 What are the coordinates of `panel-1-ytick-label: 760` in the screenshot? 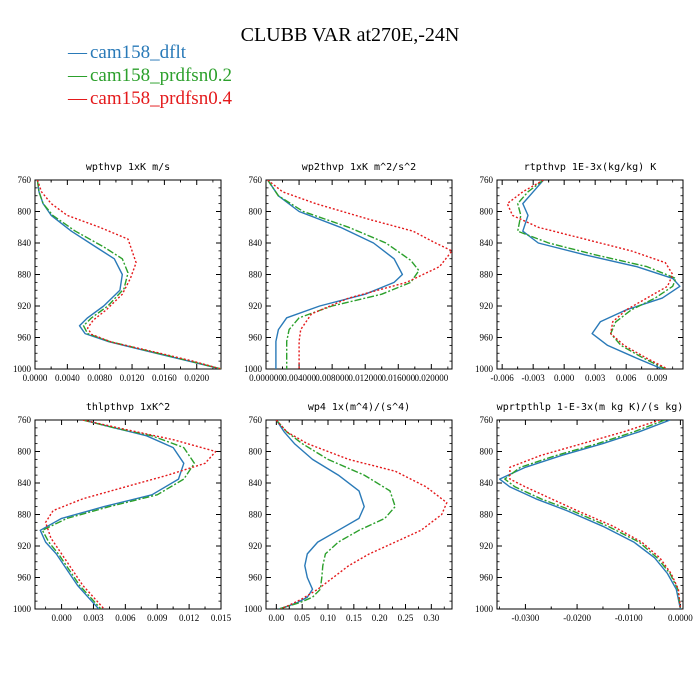 It's located at (25, 180).